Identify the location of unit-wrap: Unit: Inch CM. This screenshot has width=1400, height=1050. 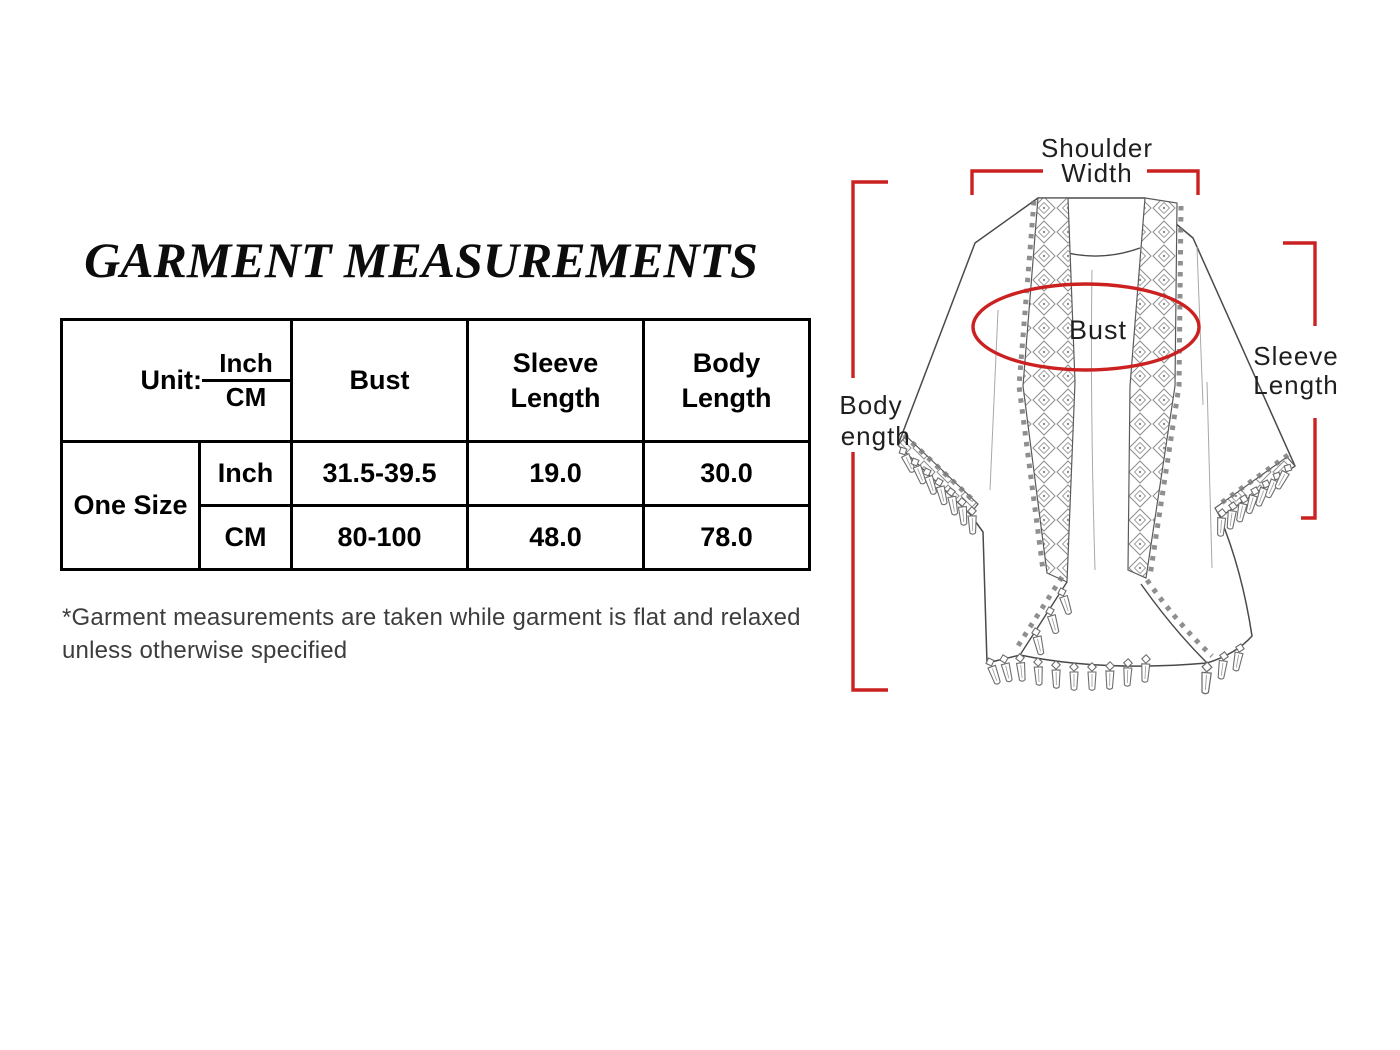
(177, 380).